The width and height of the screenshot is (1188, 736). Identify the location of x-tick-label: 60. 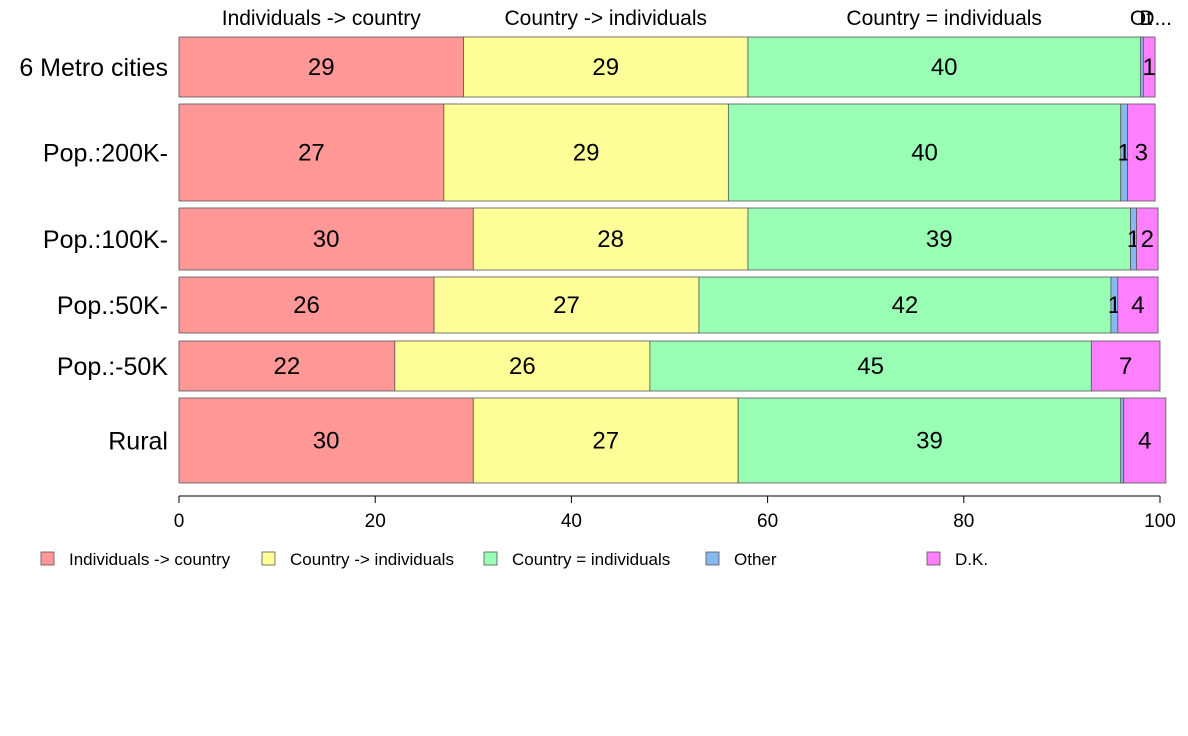
(767, 521).